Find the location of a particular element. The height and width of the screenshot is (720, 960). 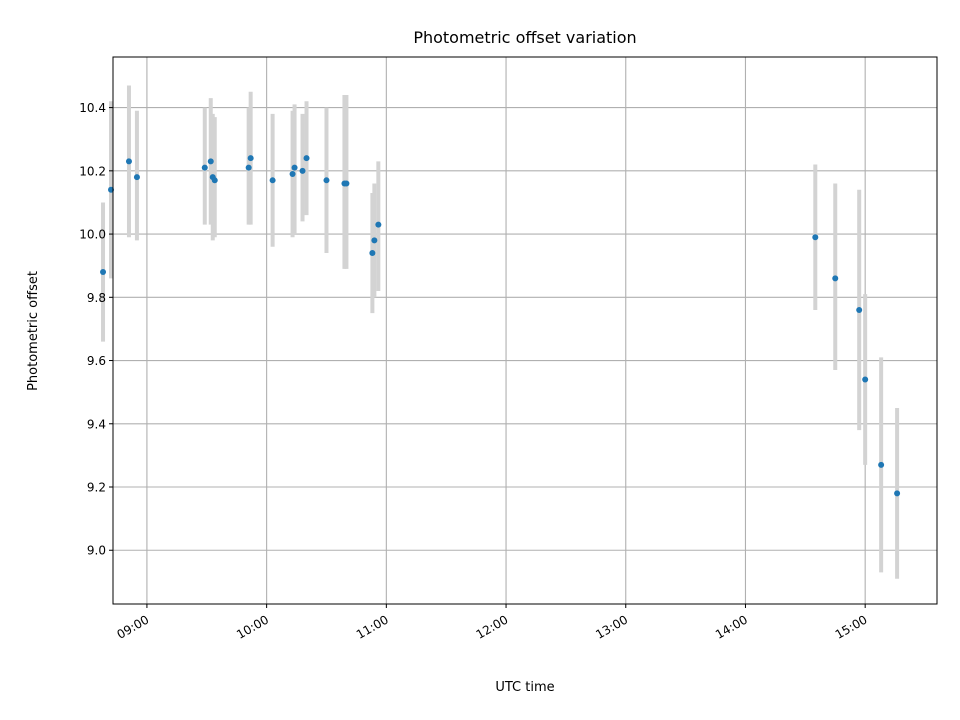

y-tick-label: 10.0 is located at coordinates (92, 235).